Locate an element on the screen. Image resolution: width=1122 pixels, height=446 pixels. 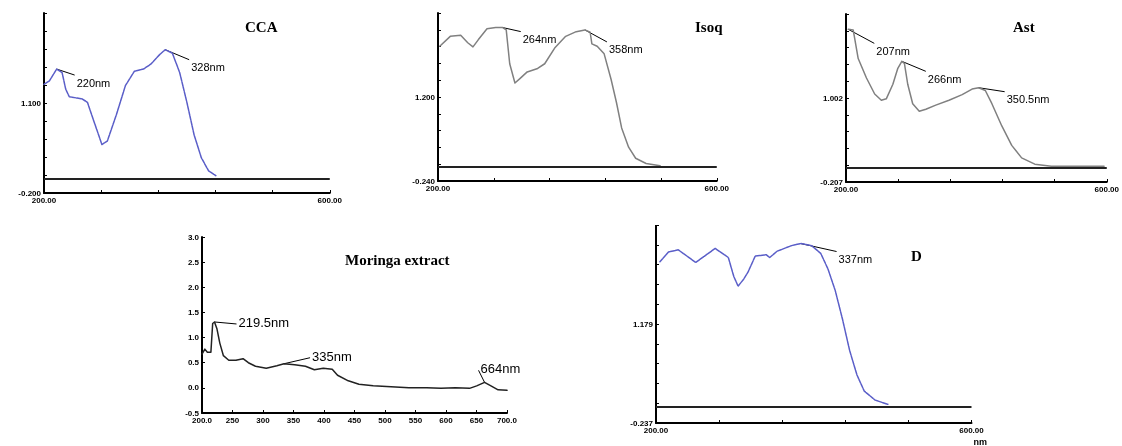
y-tick-label: 1.200 is located at coordinates (425, 97).